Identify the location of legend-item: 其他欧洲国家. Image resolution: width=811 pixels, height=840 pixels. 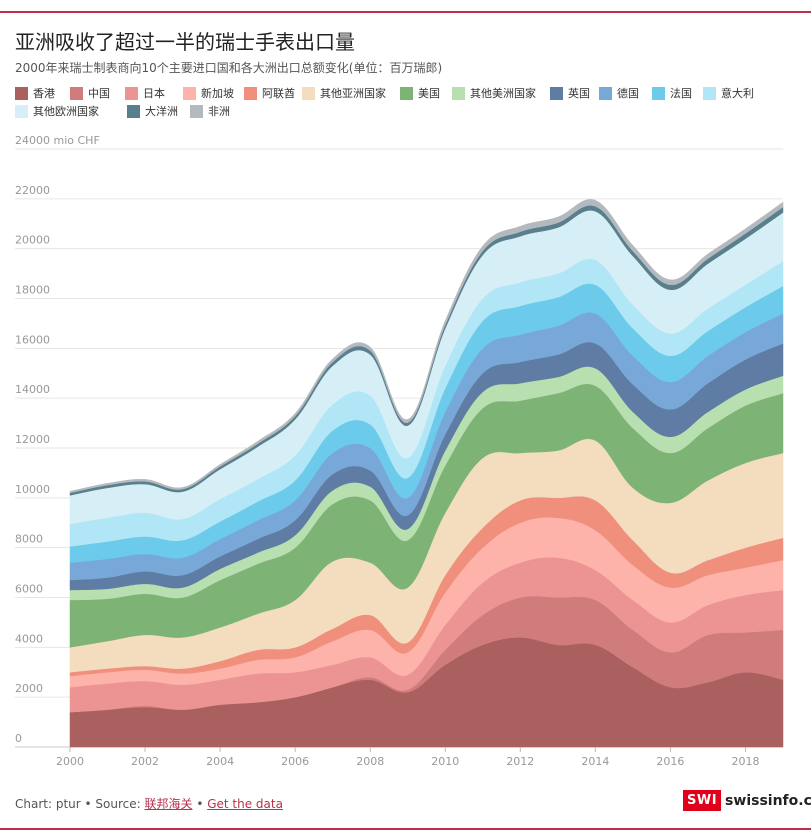
(57, 111).